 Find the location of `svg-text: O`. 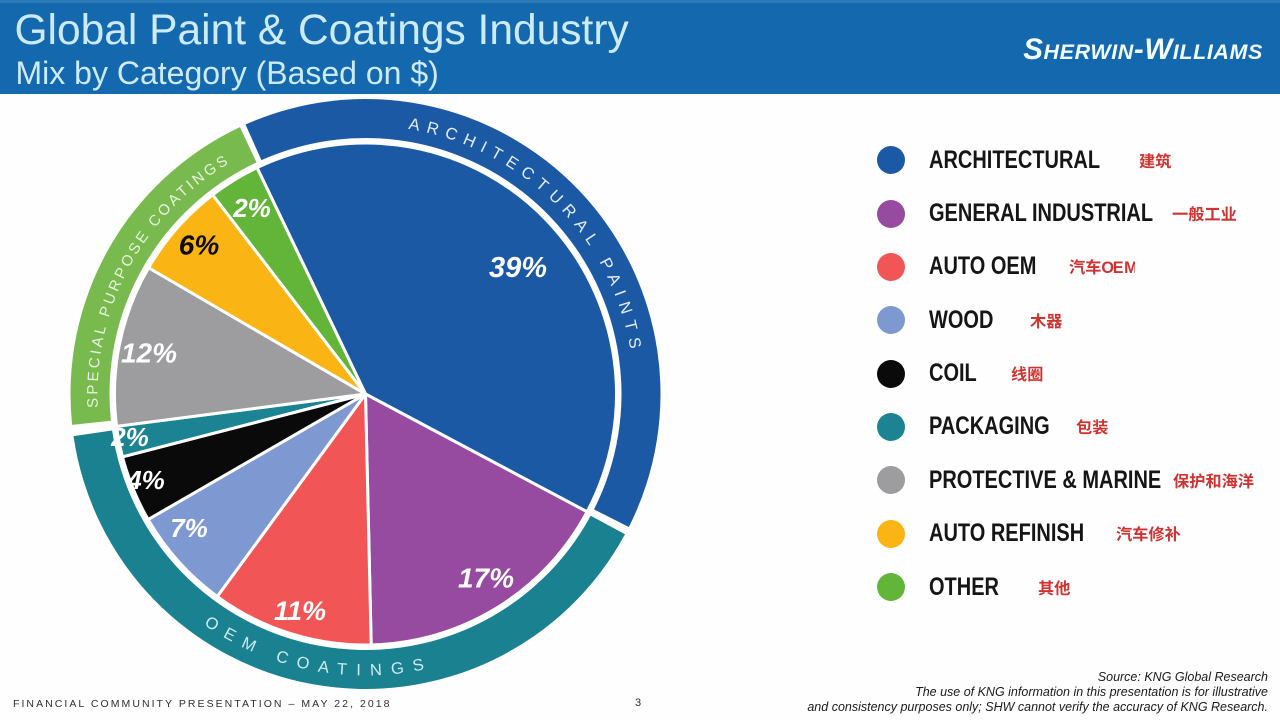

svg-text: O is located at coordinates (1107, 268).